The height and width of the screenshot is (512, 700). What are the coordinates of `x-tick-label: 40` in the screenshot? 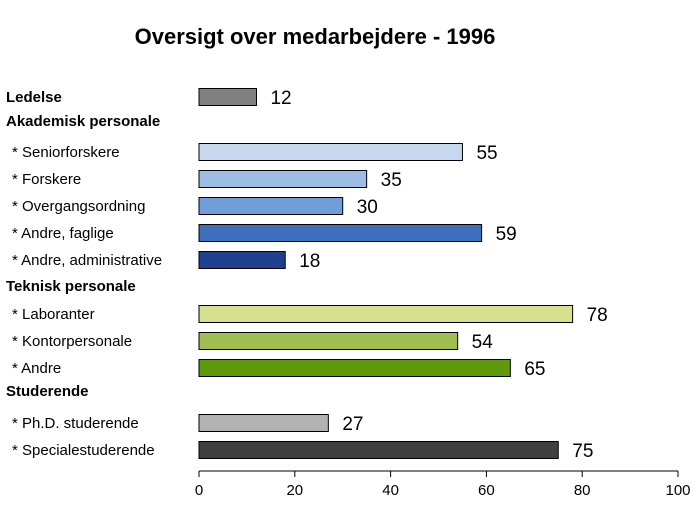 It's located at (390, 490).